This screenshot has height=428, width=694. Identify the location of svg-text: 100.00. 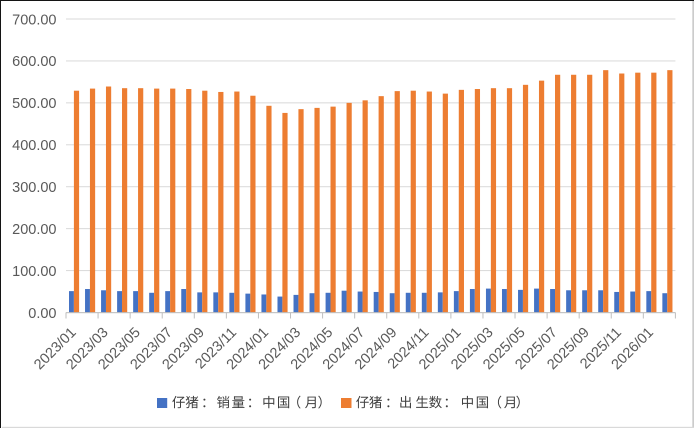
(34, 272).